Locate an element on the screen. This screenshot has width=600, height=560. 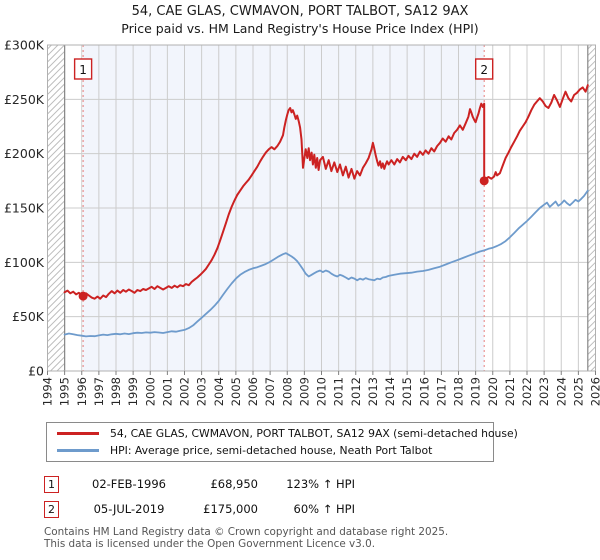
x-tick-label: 2004 is located at coordinates (219, 391).